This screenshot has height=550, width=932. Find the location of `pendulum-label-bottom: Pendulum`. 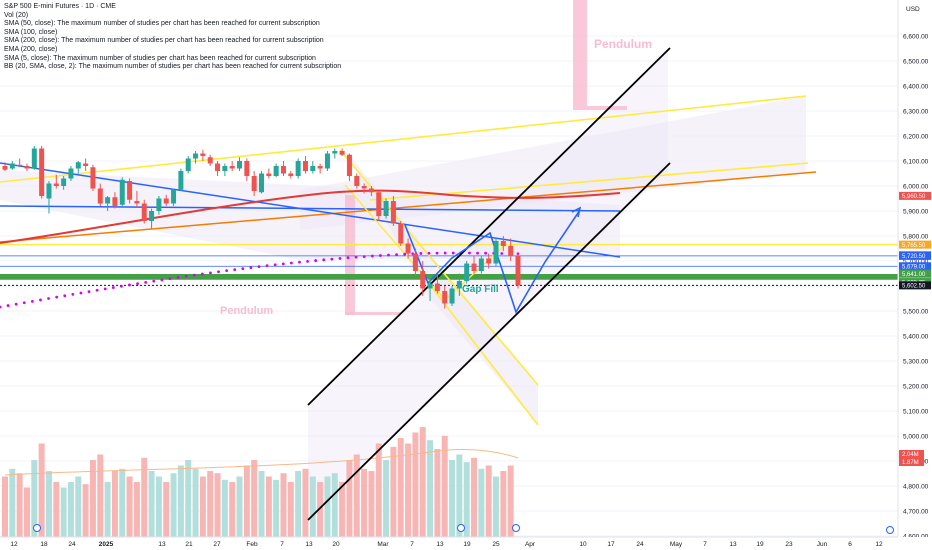

pendulum-label-bottom: Pendulum is located at coordinates (246, 311).